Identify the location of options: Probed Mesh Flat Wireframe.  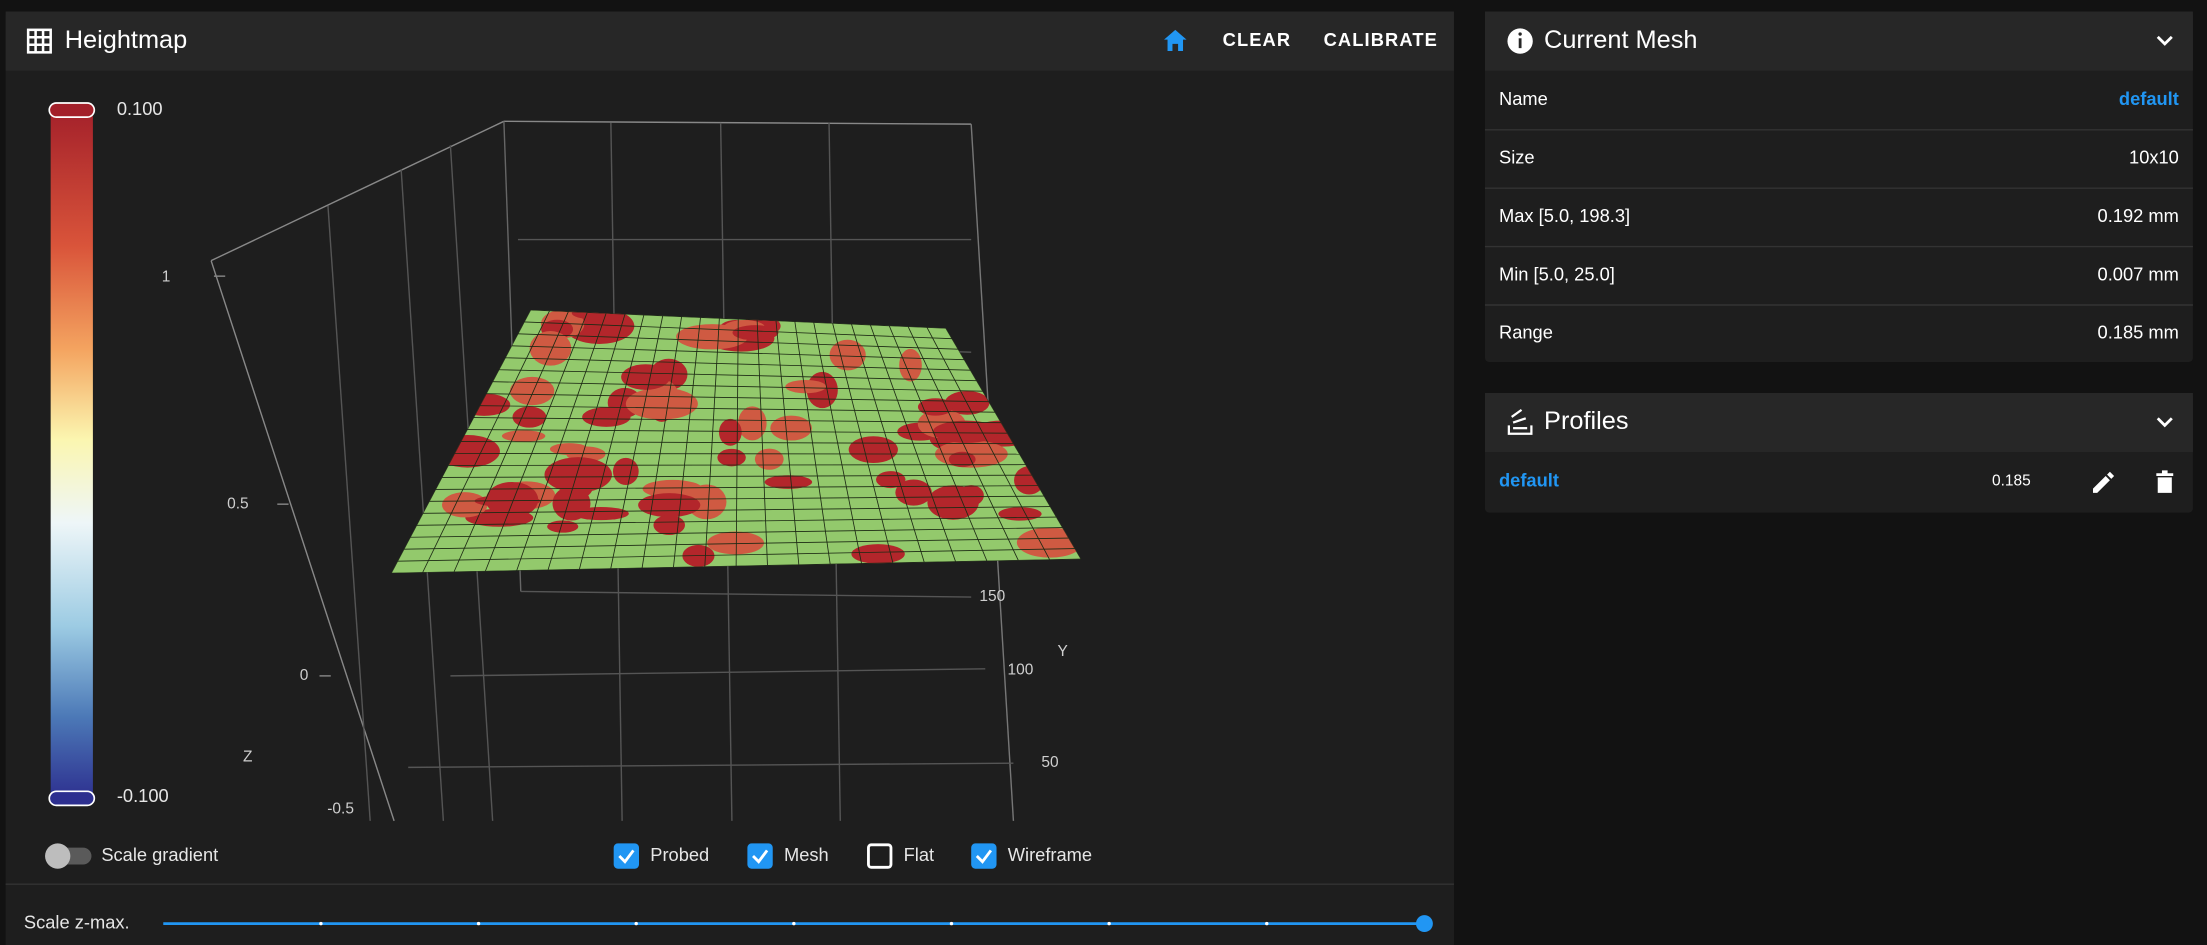
(852, 856).